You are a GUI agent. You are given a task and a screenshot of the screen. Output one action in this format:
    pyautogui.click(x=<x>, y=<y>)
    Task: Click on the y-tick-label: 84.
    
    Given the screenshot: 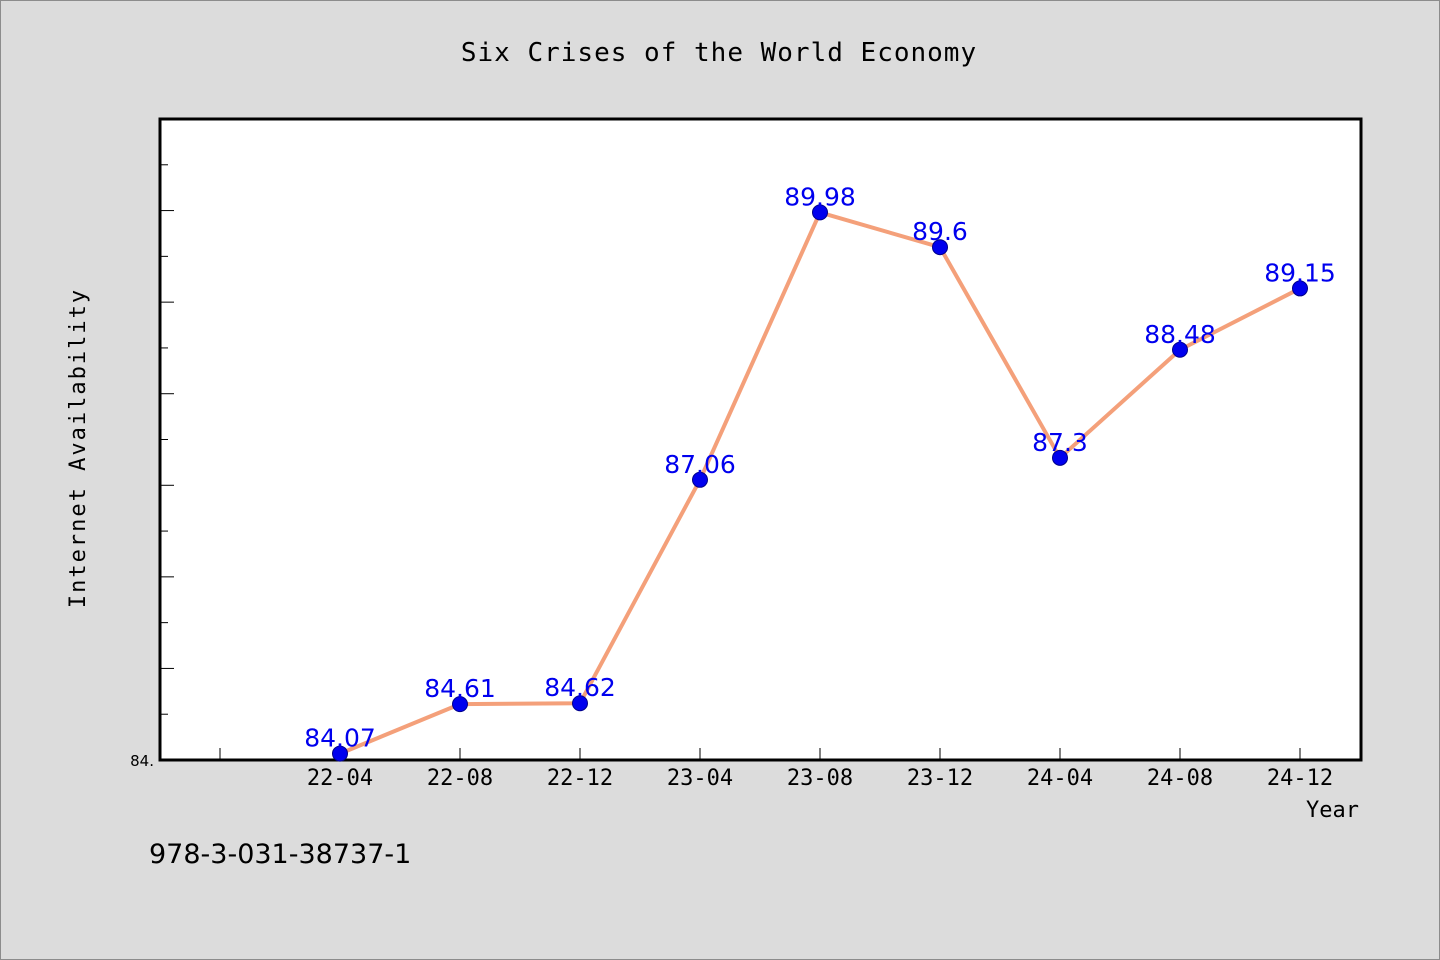 What is the action you would take?
    pyautogui.click(x=142, y=761)
    